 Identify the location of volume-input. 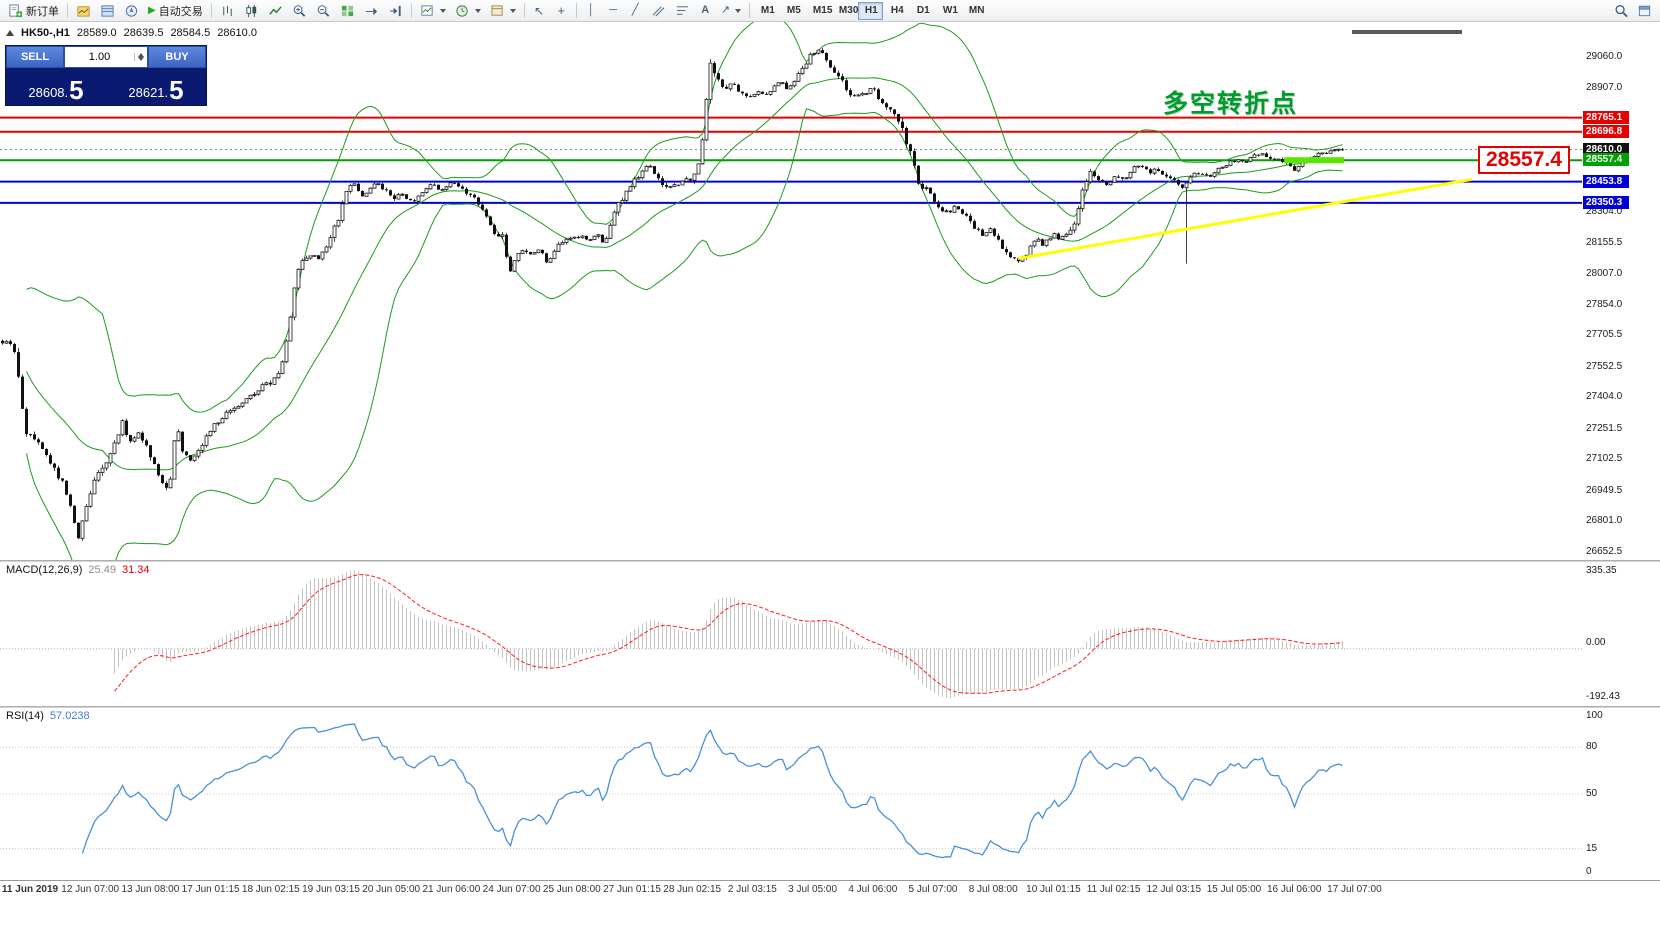
(99, 57).